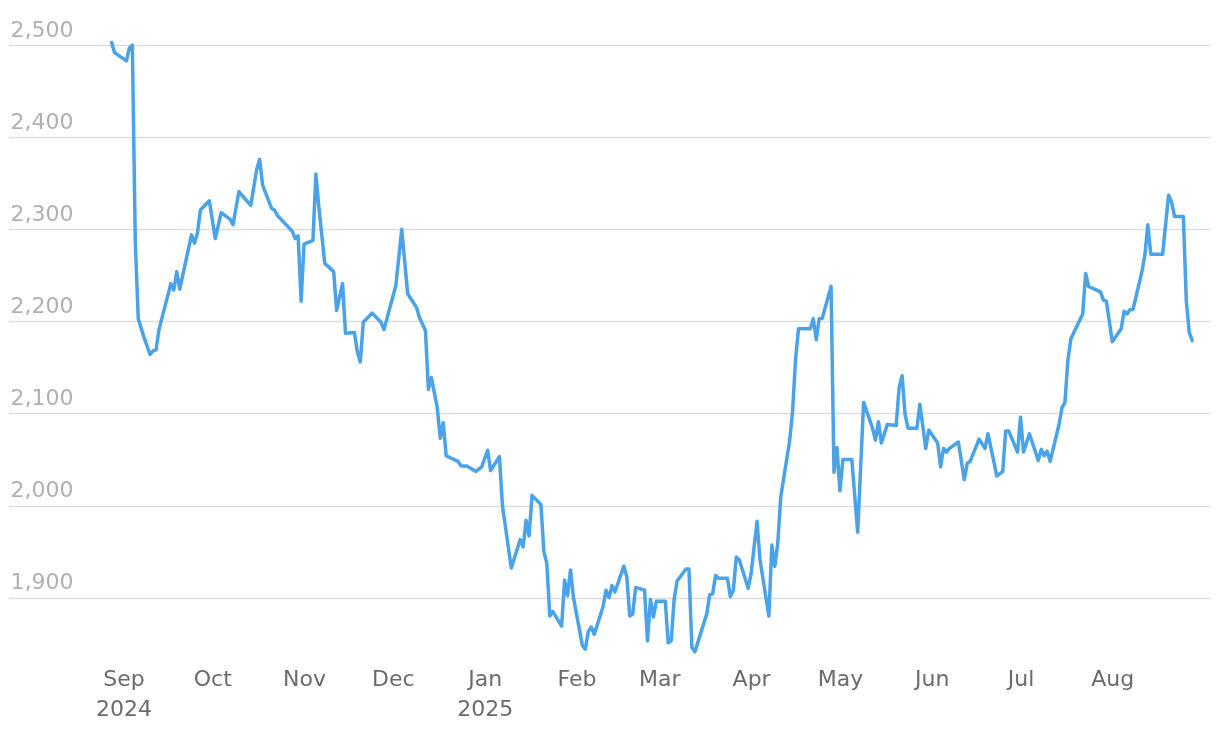 The width and height of the screenshot is (1220, 734). I want to click on x-tick-label: Dec, so click(393, 678).